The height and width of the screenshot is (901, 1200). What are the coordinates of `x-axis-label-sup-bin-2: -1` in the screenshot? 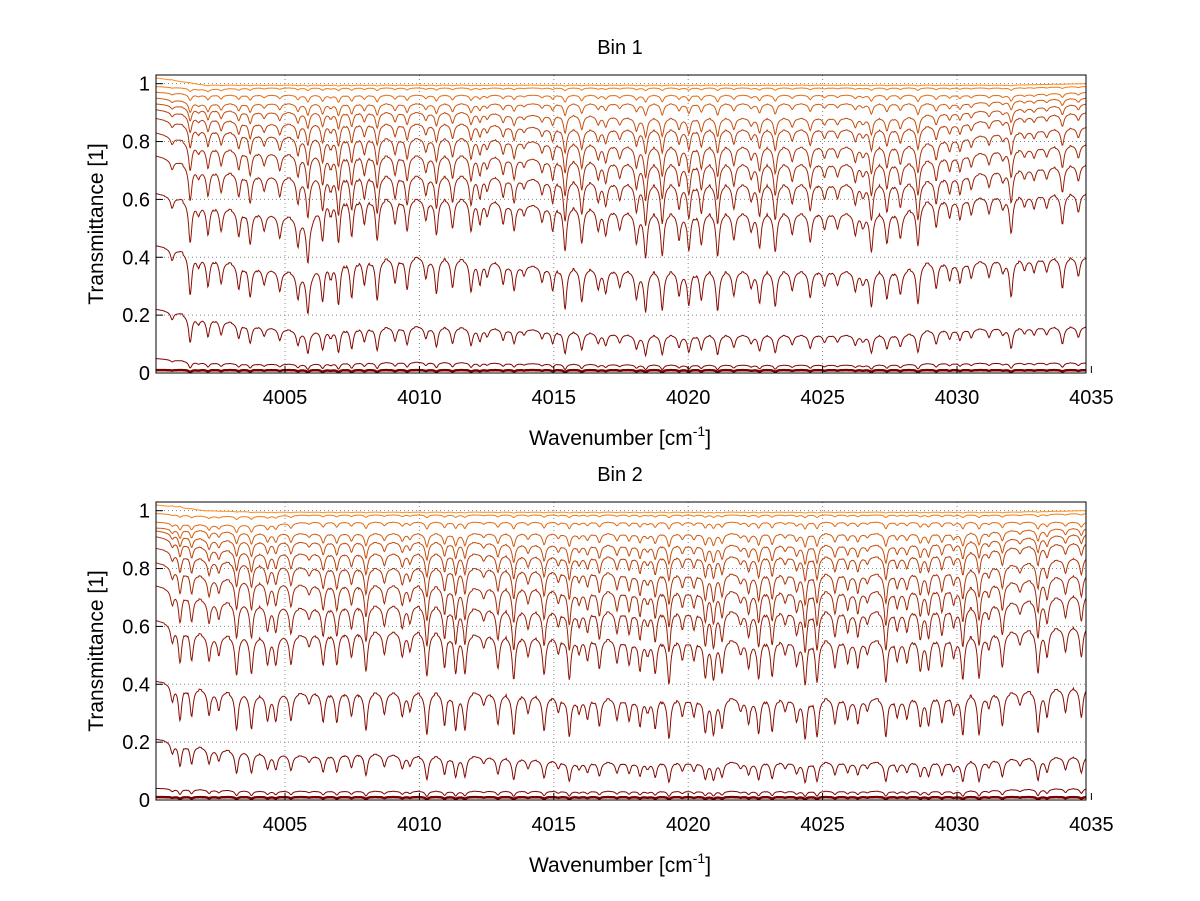 It's located at (699, 858).